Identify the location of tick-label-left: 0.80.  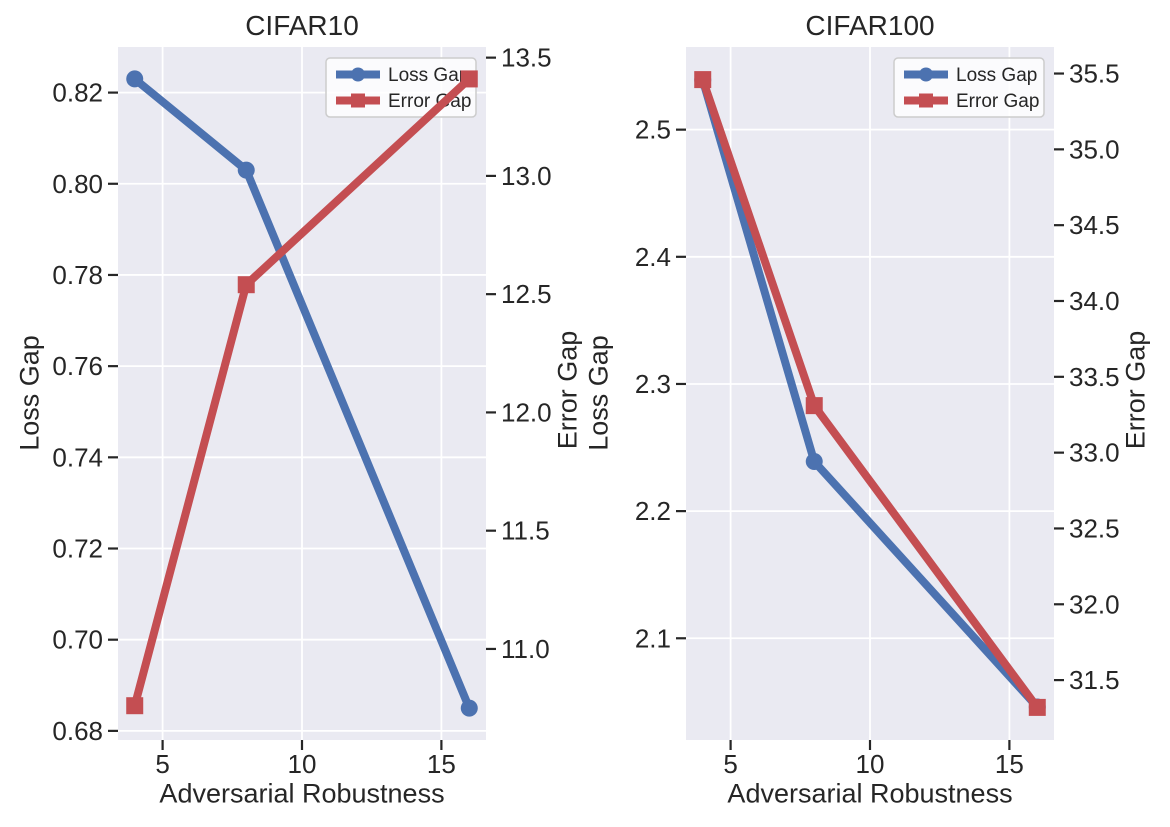
(77, 184).